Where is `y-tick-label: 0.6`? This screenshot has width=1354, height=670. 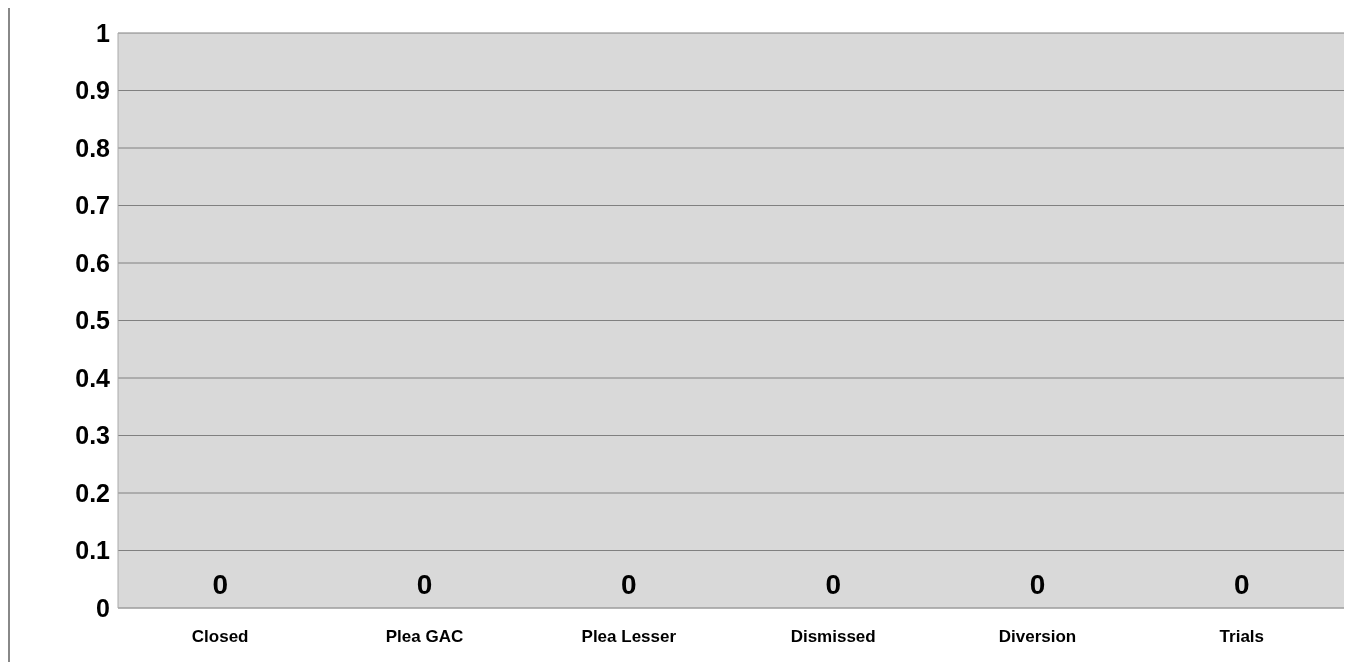
y-tick-label: 0.6 is located at coordinates (92, 262).